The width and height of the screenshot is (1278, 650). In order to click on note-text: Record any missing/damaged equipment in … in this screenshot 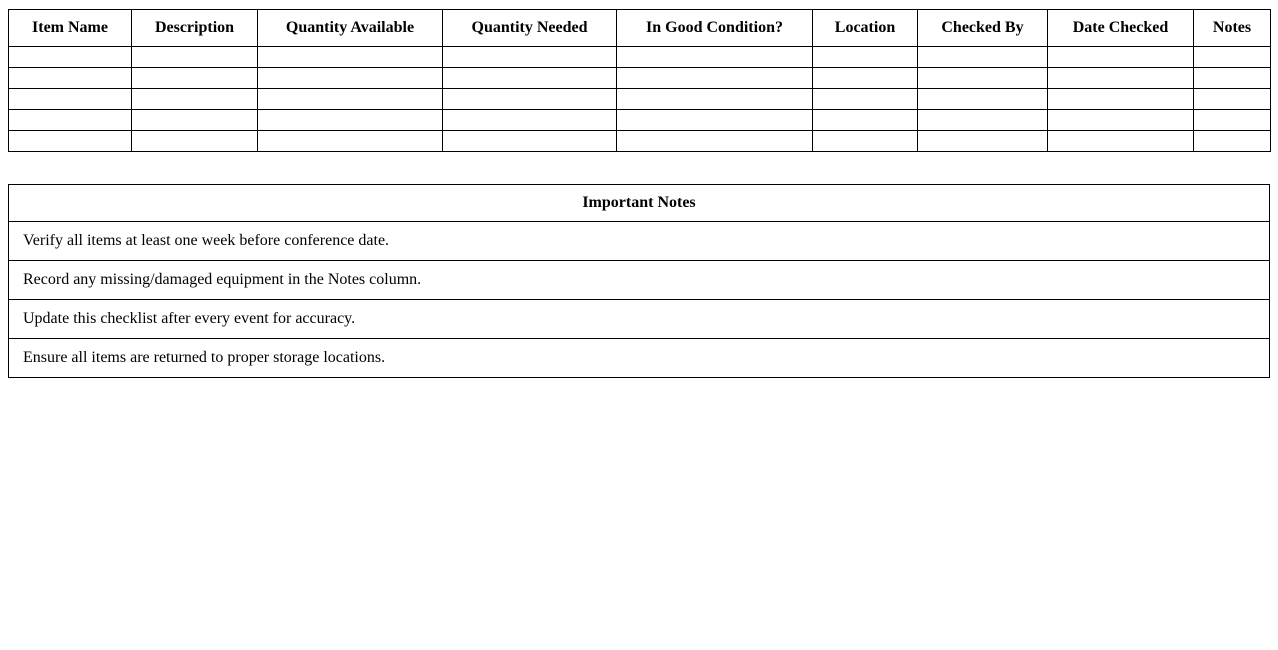, I will do `click(639, 280)`.